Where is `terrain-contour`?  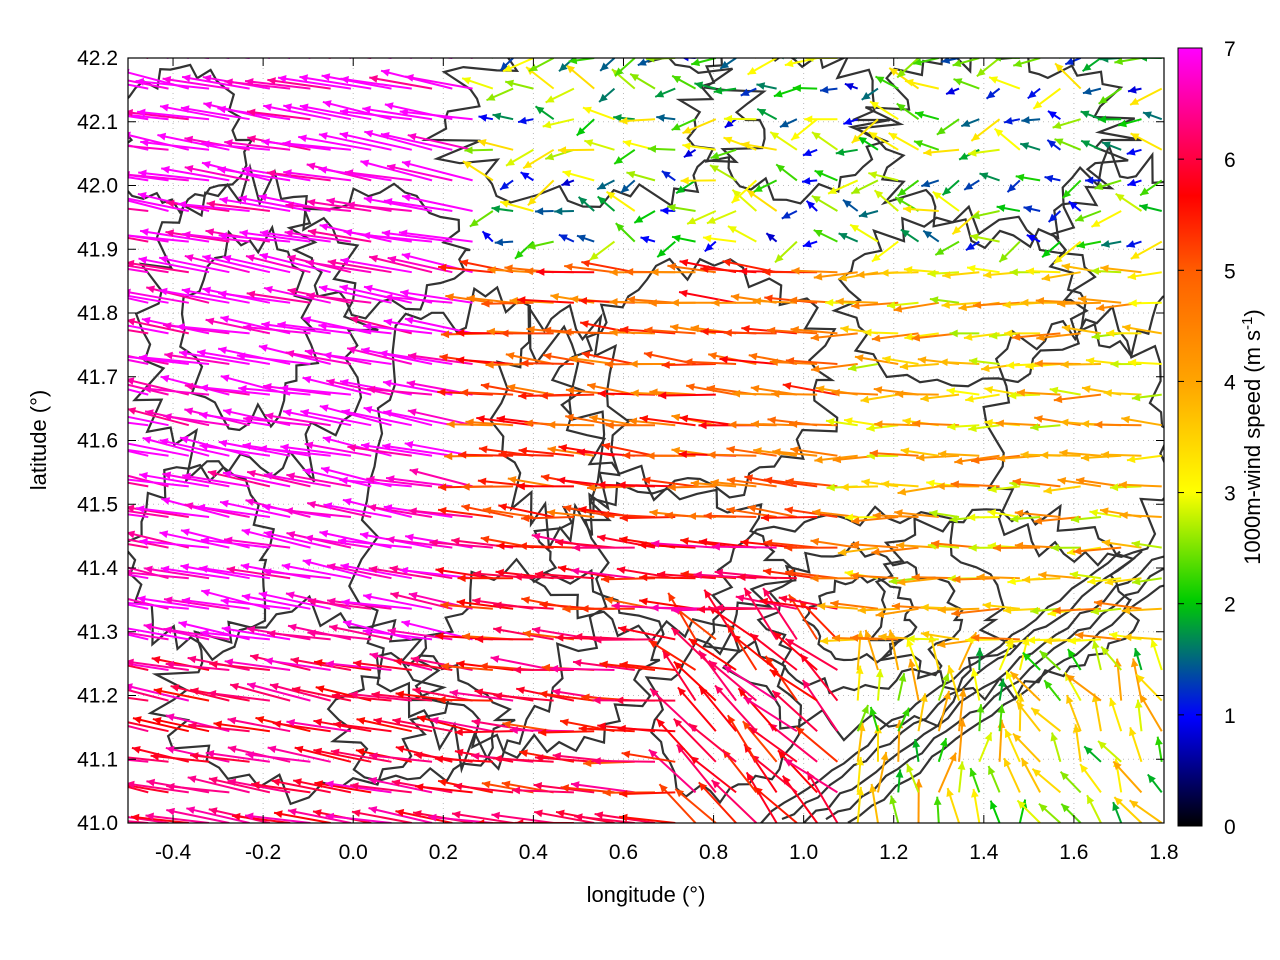 terrain-contour is located at coordinates (983, 689).